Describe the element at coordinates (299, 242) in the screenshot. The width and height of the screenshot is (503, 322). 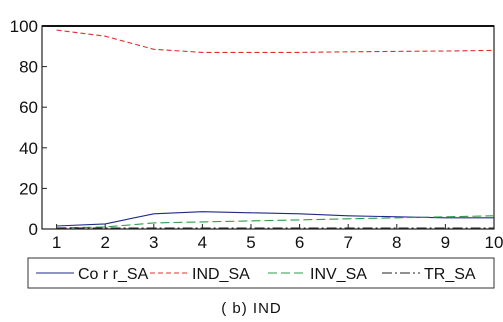
I see `x-tick-label: 6` at that location.